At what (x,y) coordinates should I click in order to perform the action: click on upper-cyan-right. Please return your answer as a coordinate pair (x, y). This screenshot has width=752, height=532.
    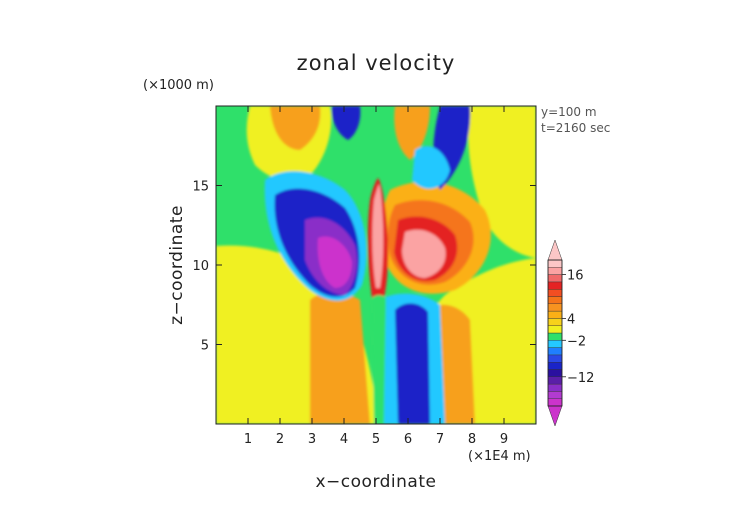
    Looking at the image, I should click on (431, 167).